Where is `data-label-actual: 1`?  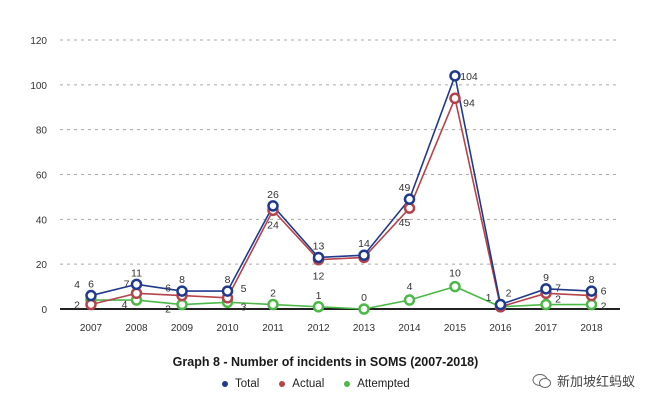
data-label-actual: 1 is located at coordinates (489, 298).